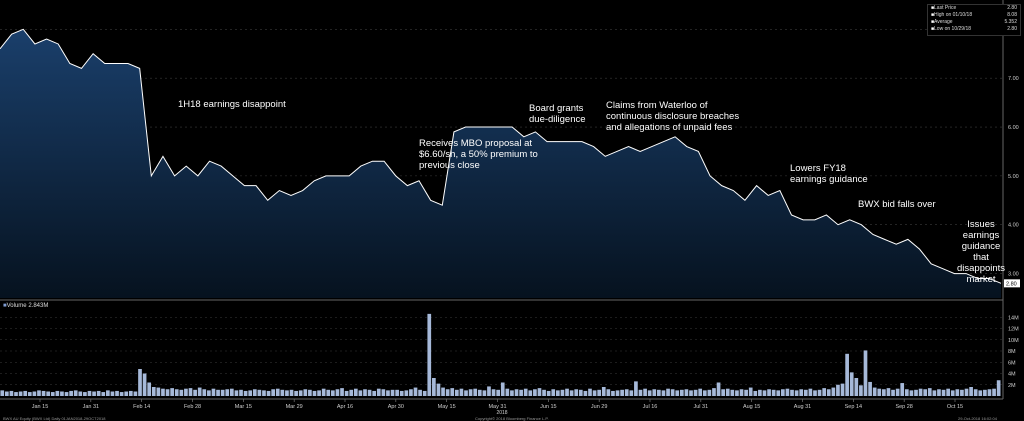  I want to click on x-tick-label: Mar 29, so click(294, 407).